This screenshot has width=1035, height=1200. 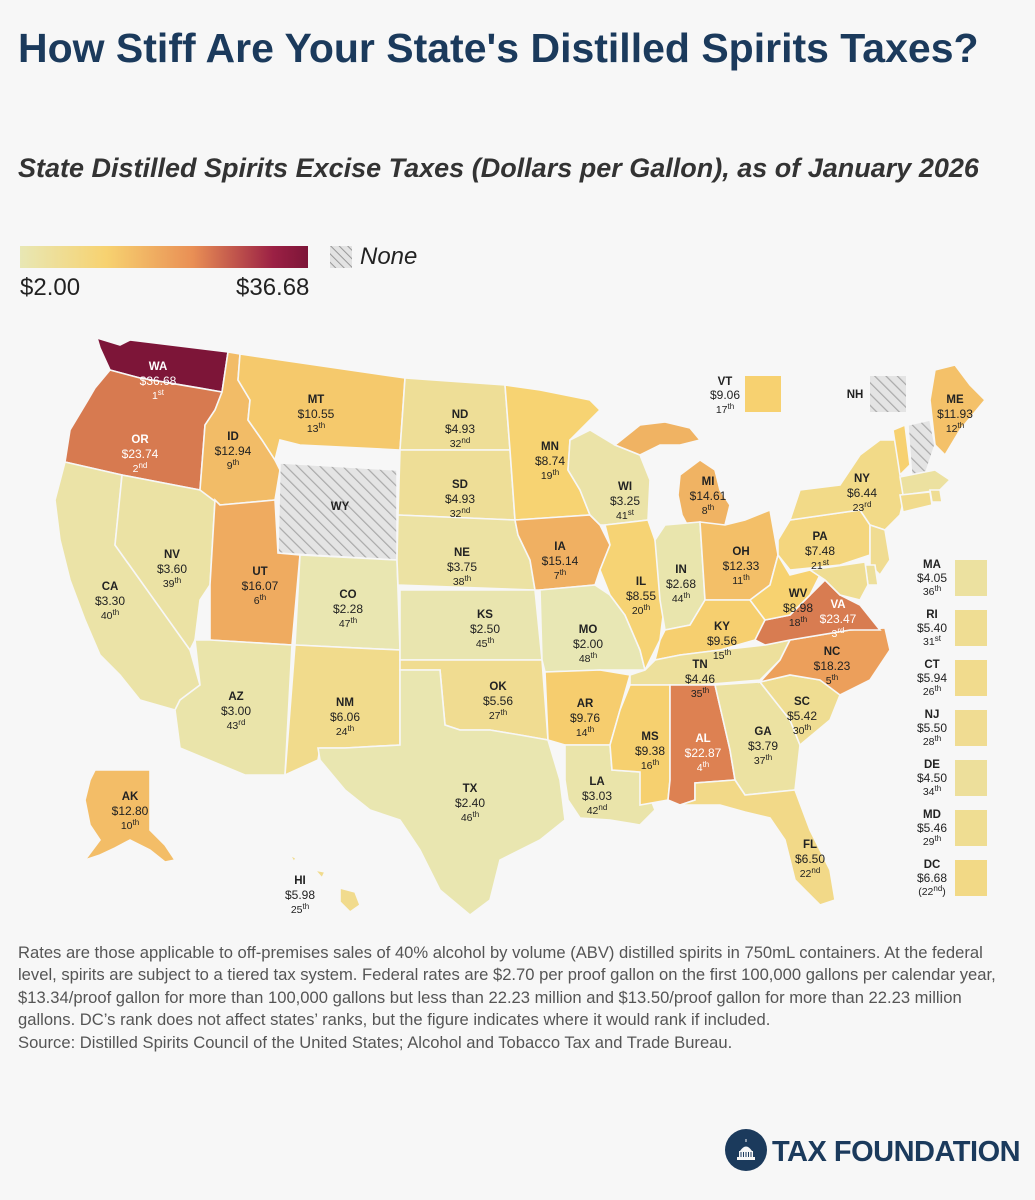 What do you see at coordinates (832, 652) in the screenshot?
I see `state-abbr: NC` at bounding box center [832, 652].